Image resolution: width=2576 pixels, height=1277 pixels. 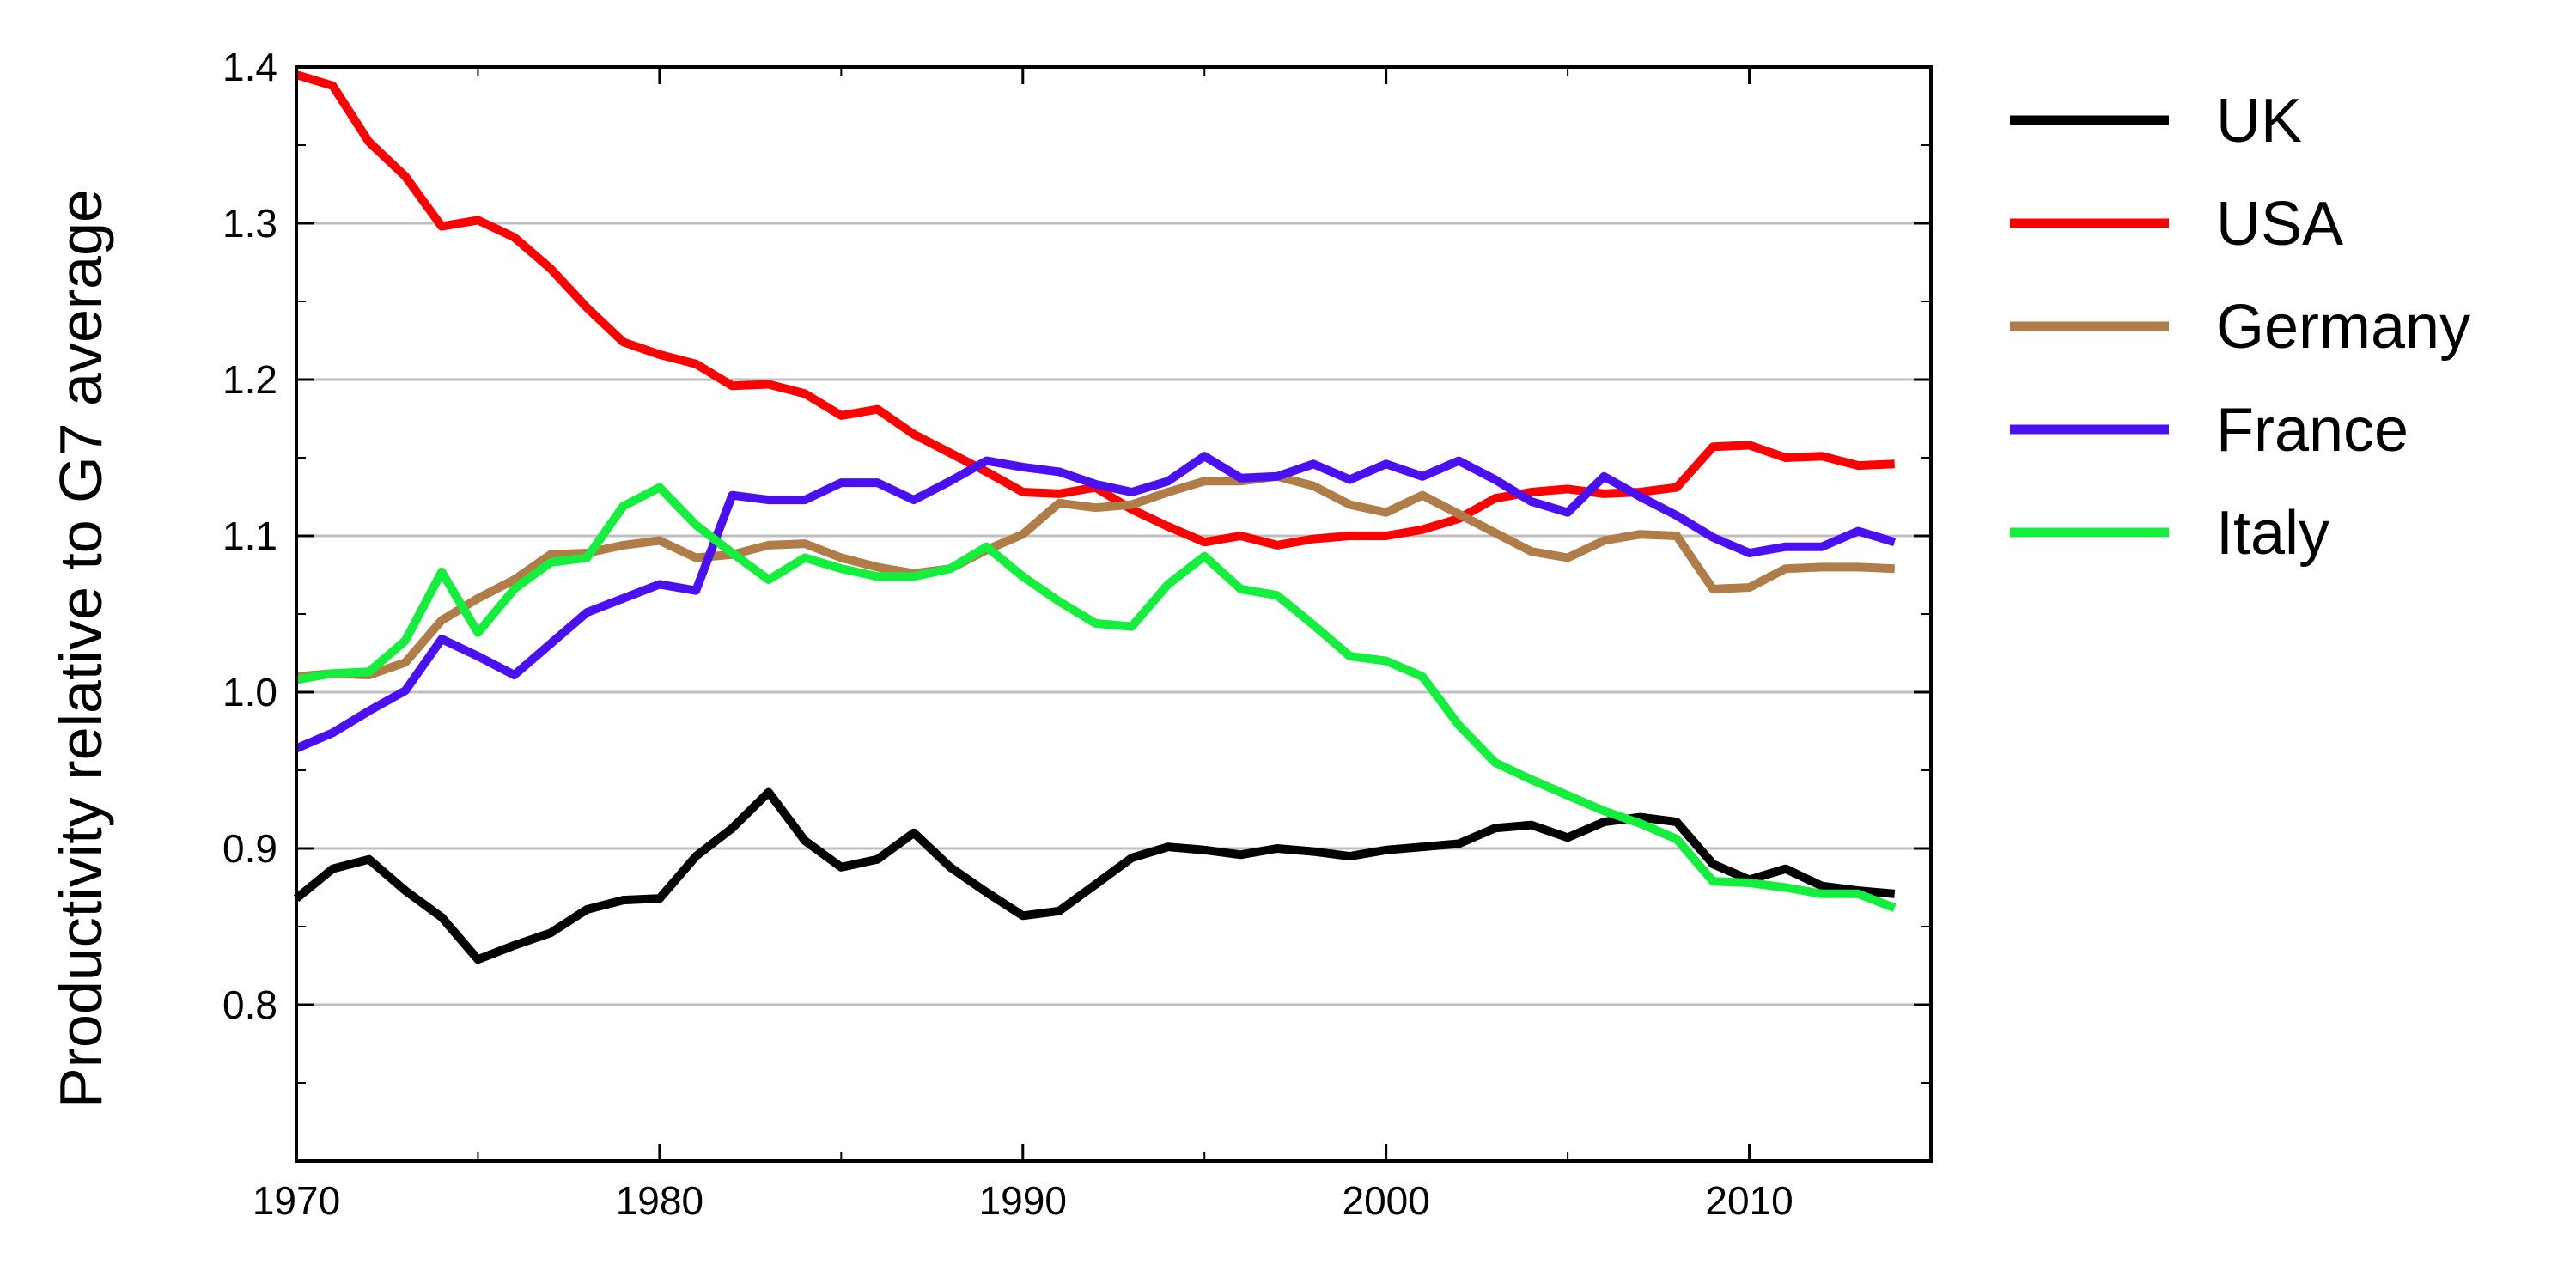 What do you see at coordinates (1094, 875) in the screenshot?
I see `series-line-uk` at bounding box center [1094, 875].